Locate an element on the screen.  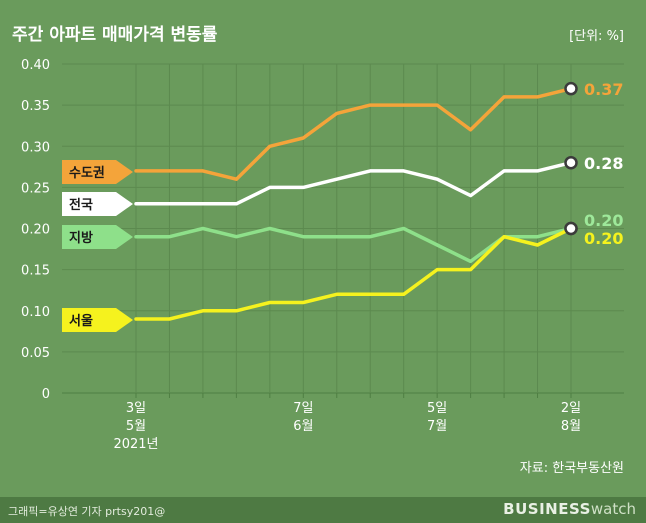
x-axis-ticks: 3일 5월 2021년 7일 6월 5일 7월 2일 8월 is located at coordinates (347, 422).